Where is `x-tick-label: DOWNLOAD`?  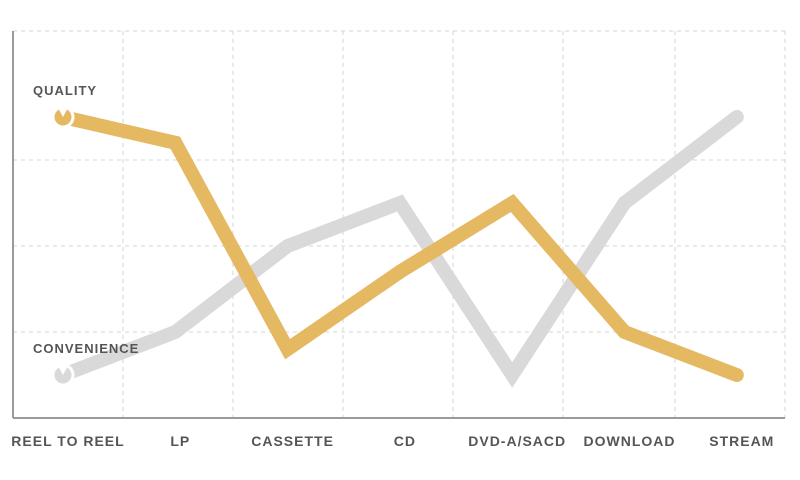
x-tick-label: DOWNLOAD is located at coordinates (630, 441).